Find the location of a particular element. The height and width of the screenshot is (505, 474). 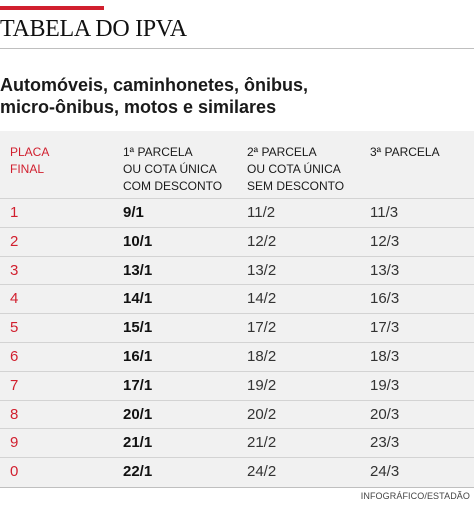

parcela-1-cell: 21/1 is located at coordinates (138, 443).